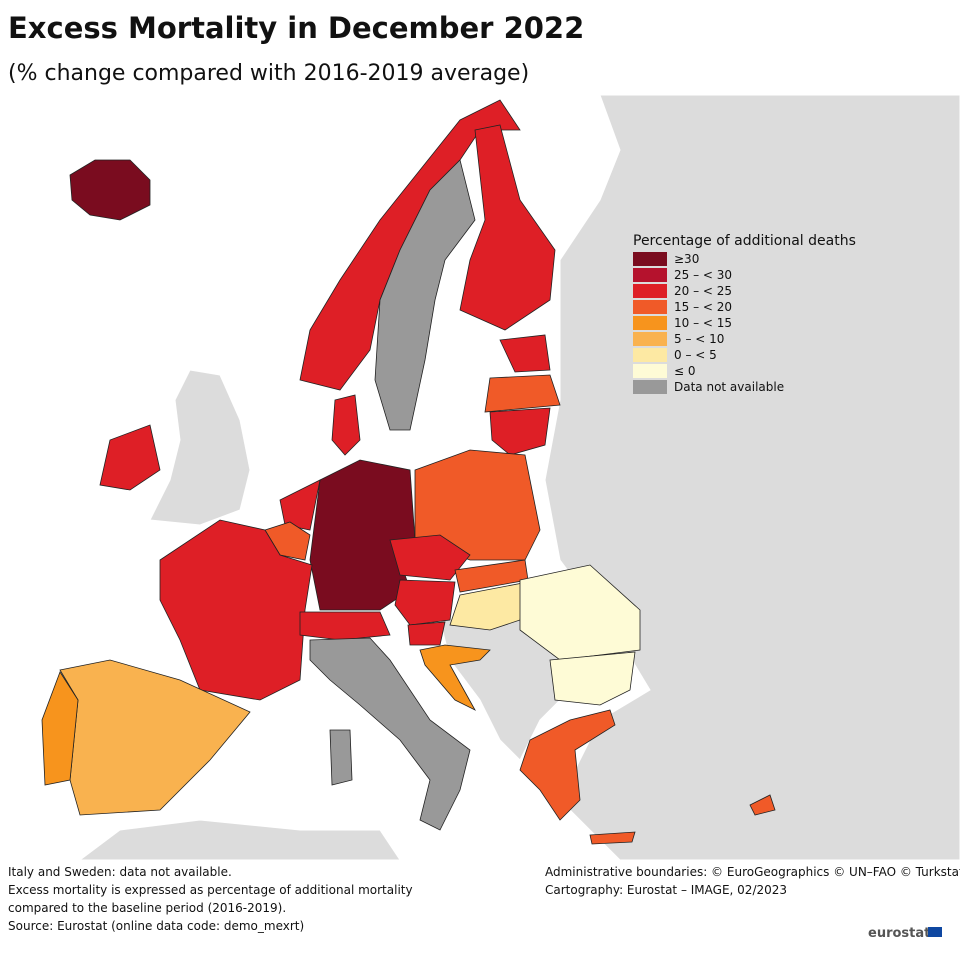 The image size is (960, 960). What do you see at coordinates (729, 387) in the screenshot?
I see `legend-label: Data not available` at bounding box center [729, 387].